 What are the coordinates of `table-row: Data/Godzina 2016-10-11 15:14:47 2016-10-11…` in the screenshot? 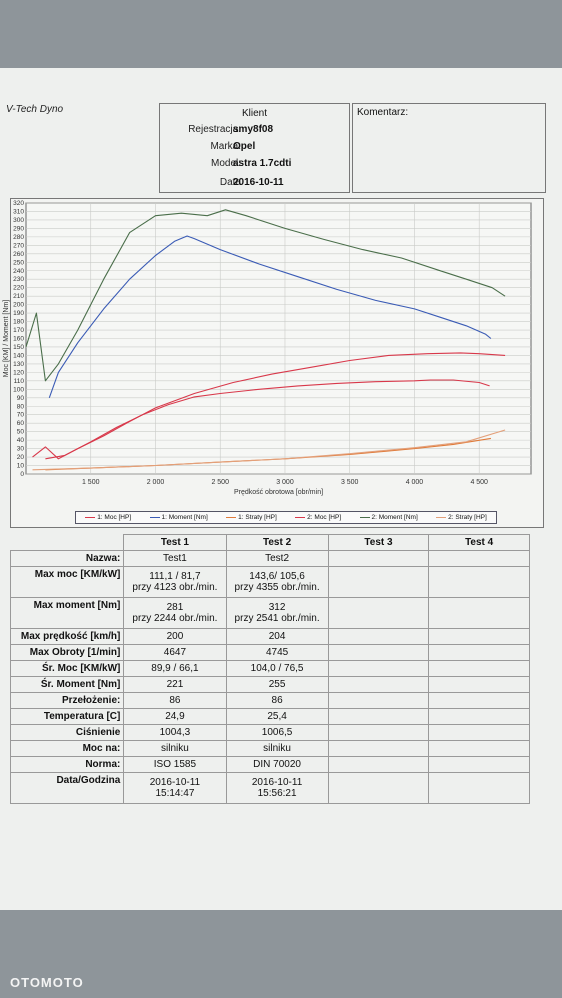 It's located at (269, 788).